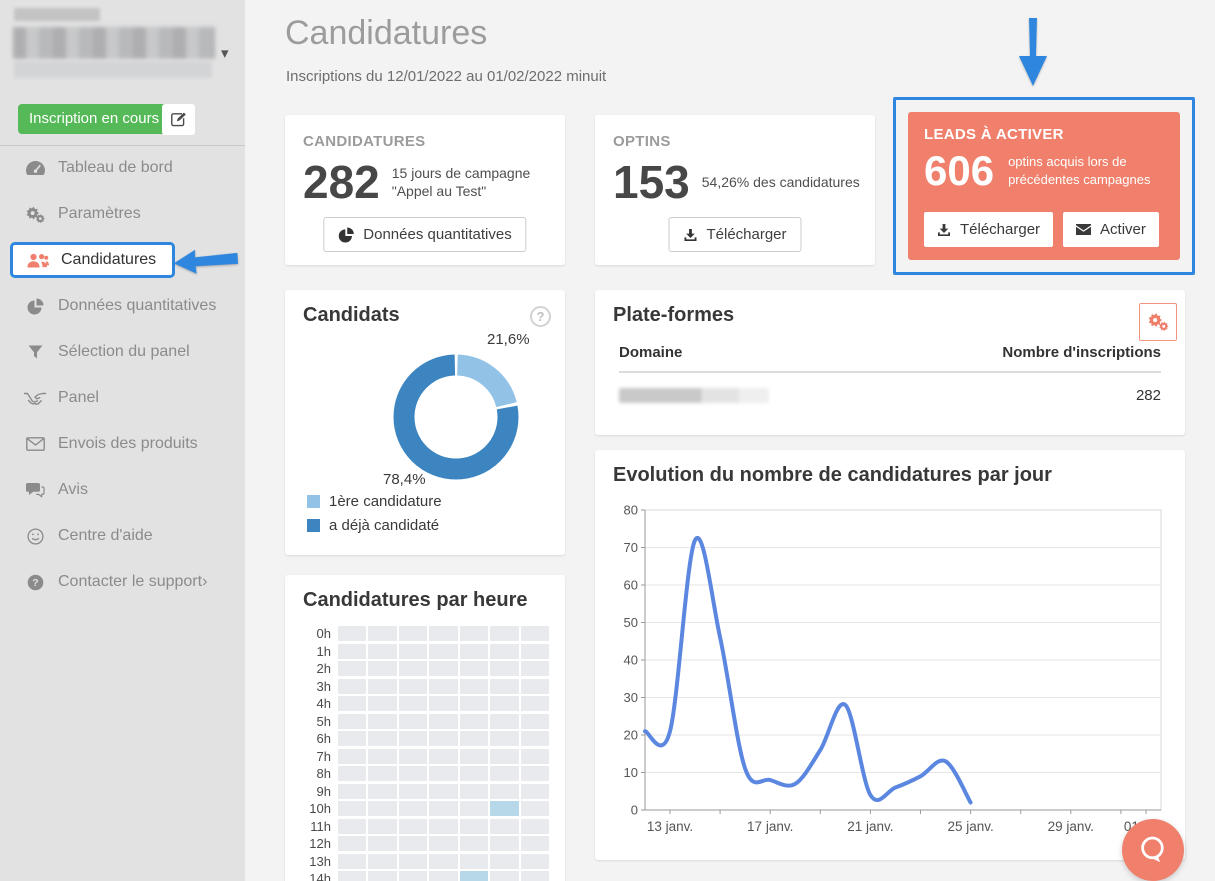 This screenshot has width=1215, height=881. I want to click on sidebar-item-candidatures: Candidatures, so click(122, 260).